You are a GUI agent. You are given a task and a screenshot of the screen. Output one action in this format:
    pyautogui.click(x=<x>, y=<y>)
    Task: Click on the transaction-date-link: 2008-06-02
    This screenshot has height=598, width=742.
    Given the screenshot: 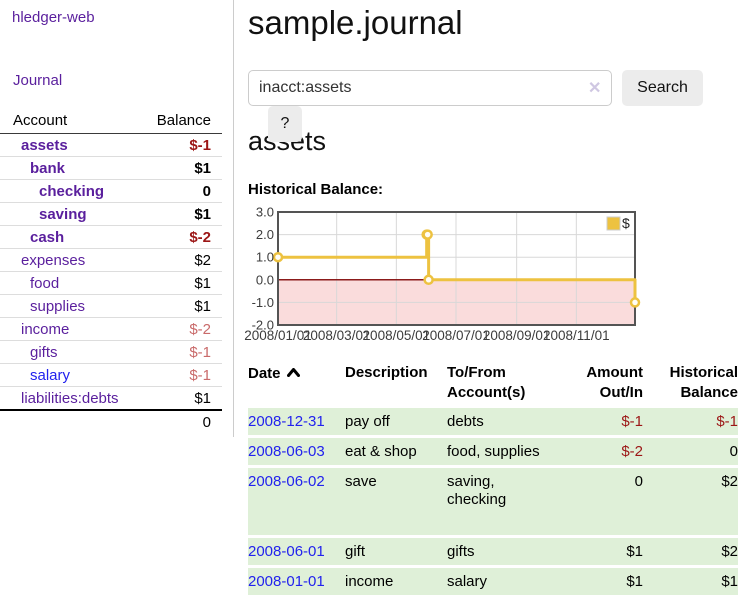 What is the action you would take?
    pyautogui.click(x=286, y=481)
    